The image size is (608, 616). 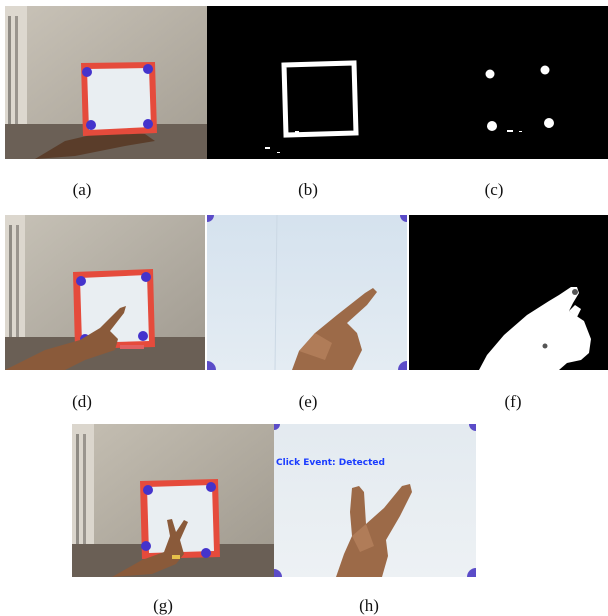 What do you see at coordinates (494, 189) in the screenshot?
I see `caption-c: (c)` at bounding box center [494, 189].